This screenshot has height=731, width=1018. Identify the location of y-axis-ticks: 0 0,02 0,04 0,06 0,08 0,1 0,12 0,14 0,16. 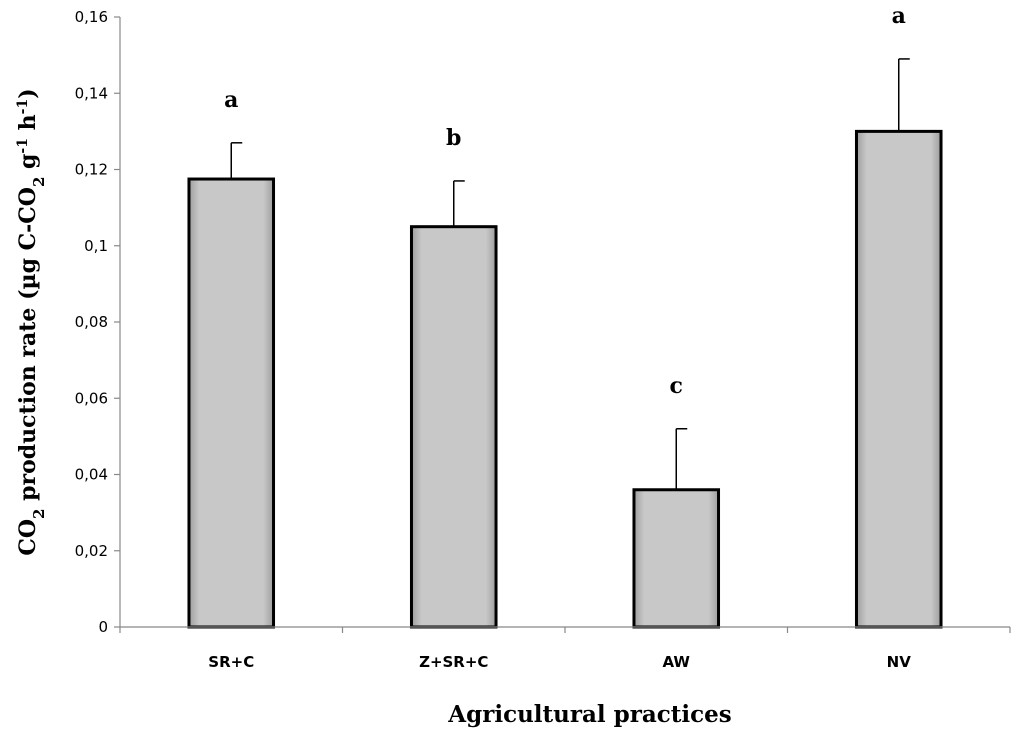
(97, 322).